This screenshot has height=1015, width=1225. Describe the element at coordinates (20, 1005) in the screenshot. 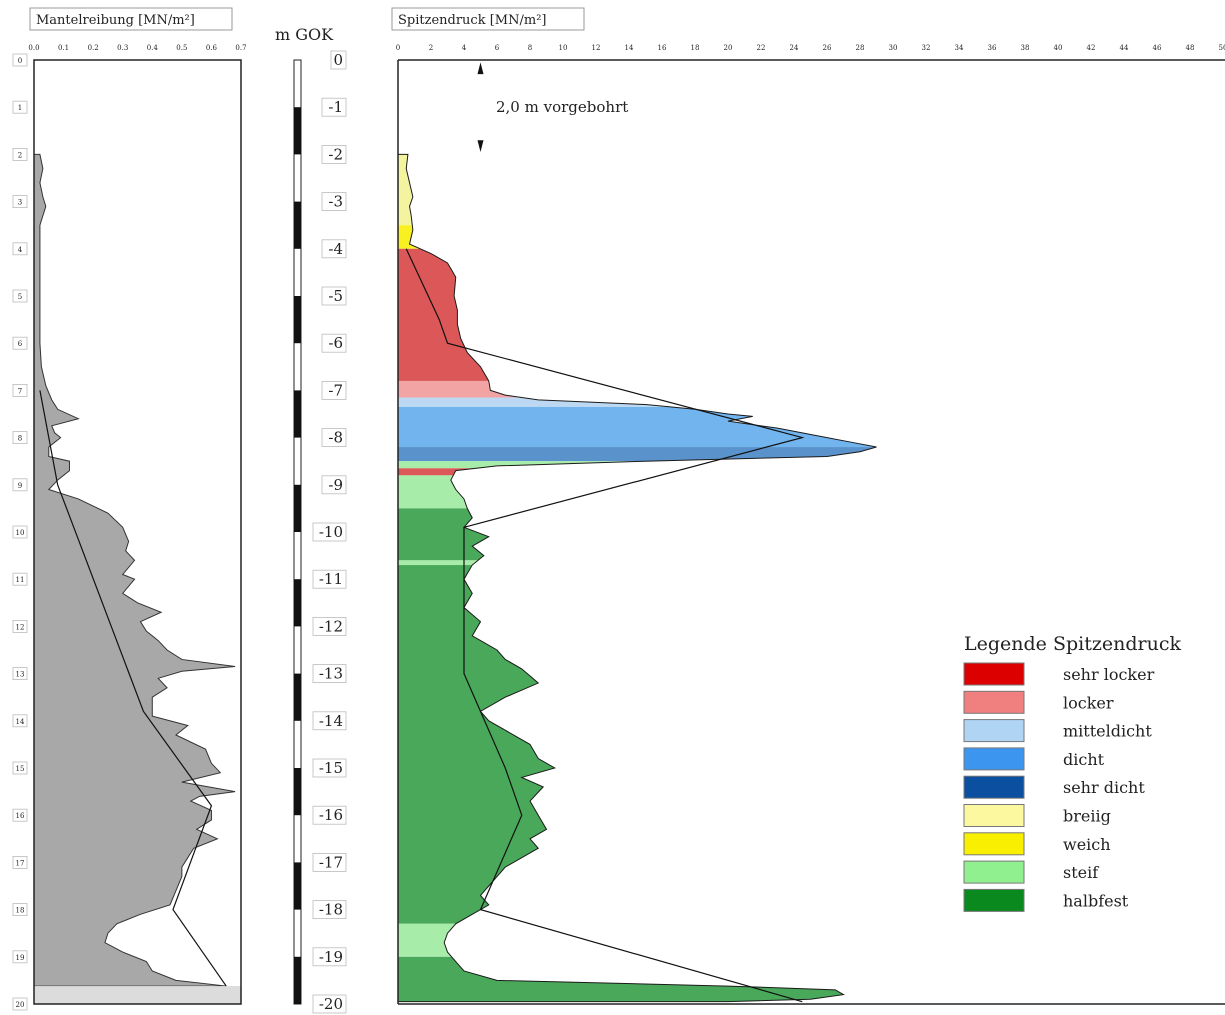

I see `mantelreibung-depth-tick: 20` at that location.